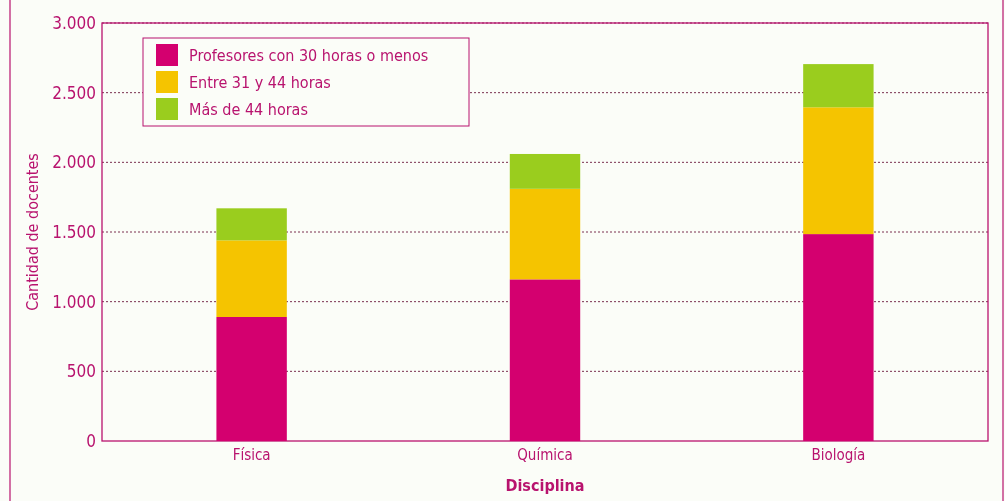 The image size is (1005, 501). What do you see at coordinates (248, 109) in the screenshot?
I see `legend-label: Más de 44 horas` at bounding box center [248, 109].